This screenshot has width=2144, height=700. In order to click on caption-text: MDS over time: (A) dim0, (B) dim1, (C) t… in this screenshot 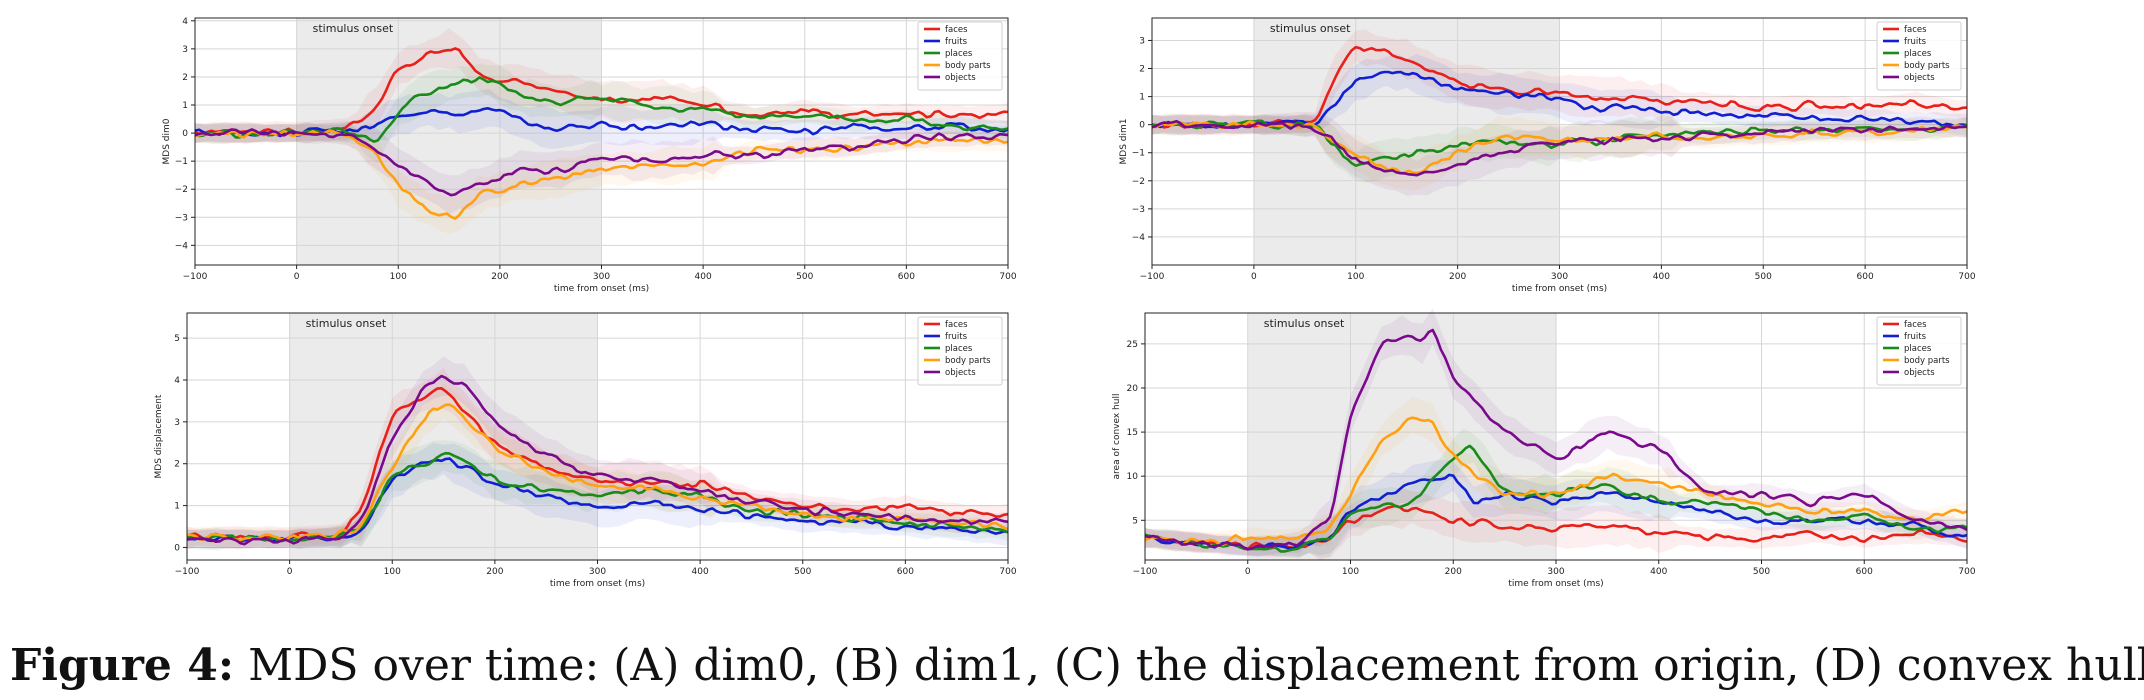, I will do `click(1196, 665)`.